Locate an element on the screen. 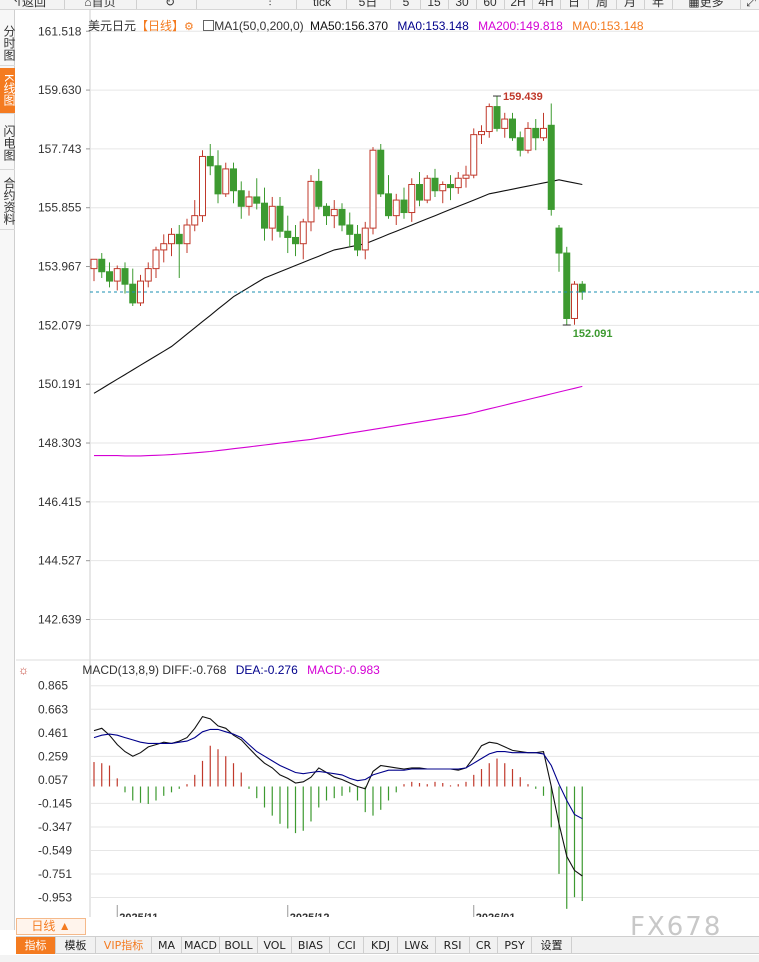 Image resolution: width=759 pixels, height=962 pixels. ma50-line is located at coordinates (338, 286).